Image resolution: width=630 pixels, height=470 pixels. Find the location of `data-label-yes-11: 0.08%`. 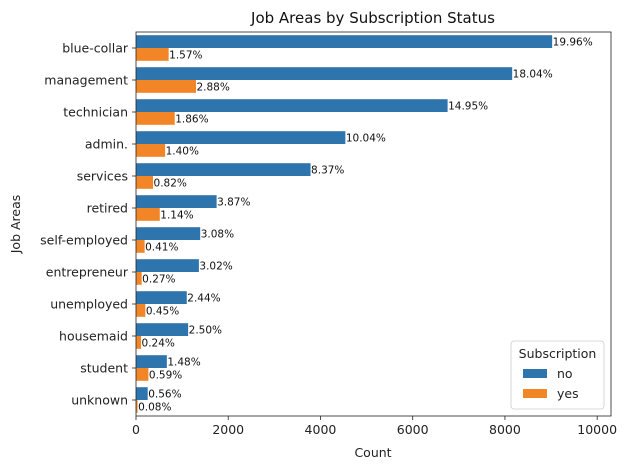

data-label-yes-11: 0.08% is located at coordinates (154, 407).